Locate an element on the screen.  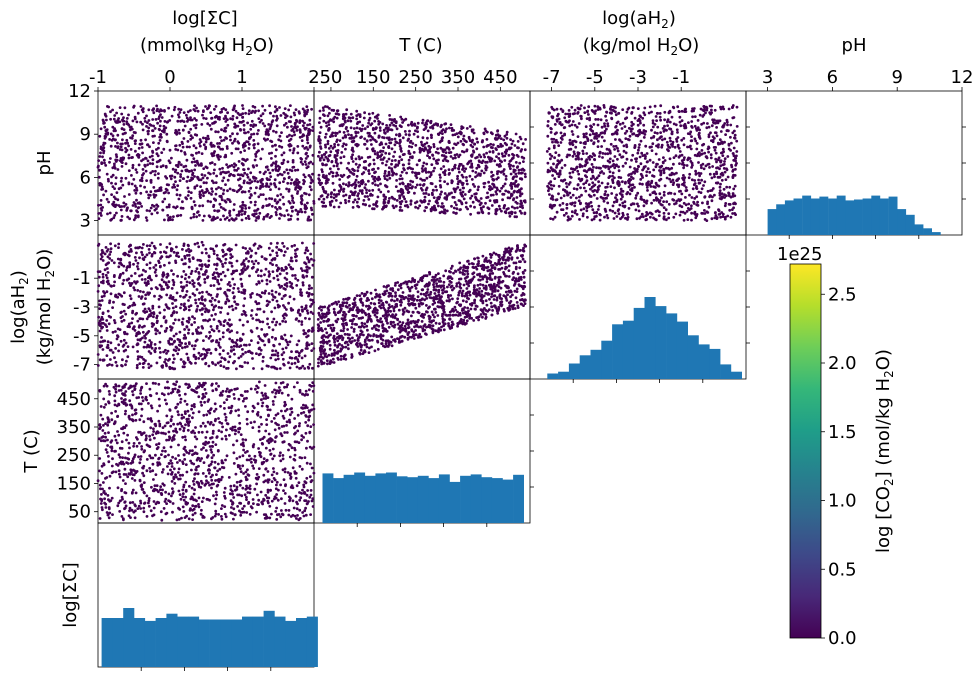
top-tick-label: 250 is located at coordinates (415, 77).